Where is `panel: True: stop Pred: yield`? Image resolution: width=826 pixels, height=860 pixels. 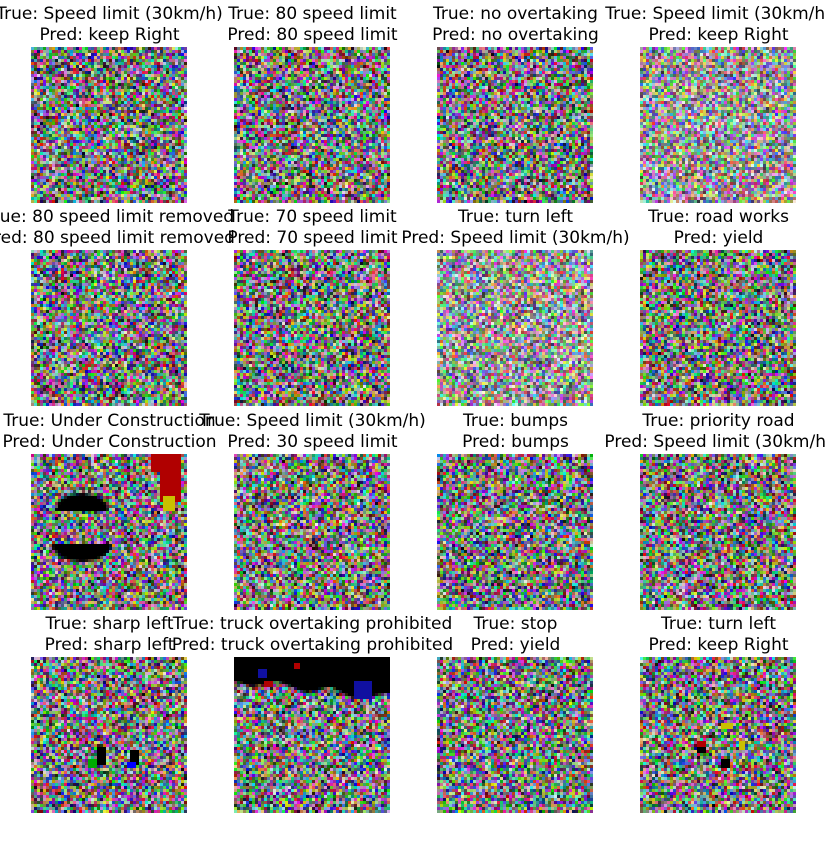
panel: True: stop Pred: yield is located at coordinates (515, 737).